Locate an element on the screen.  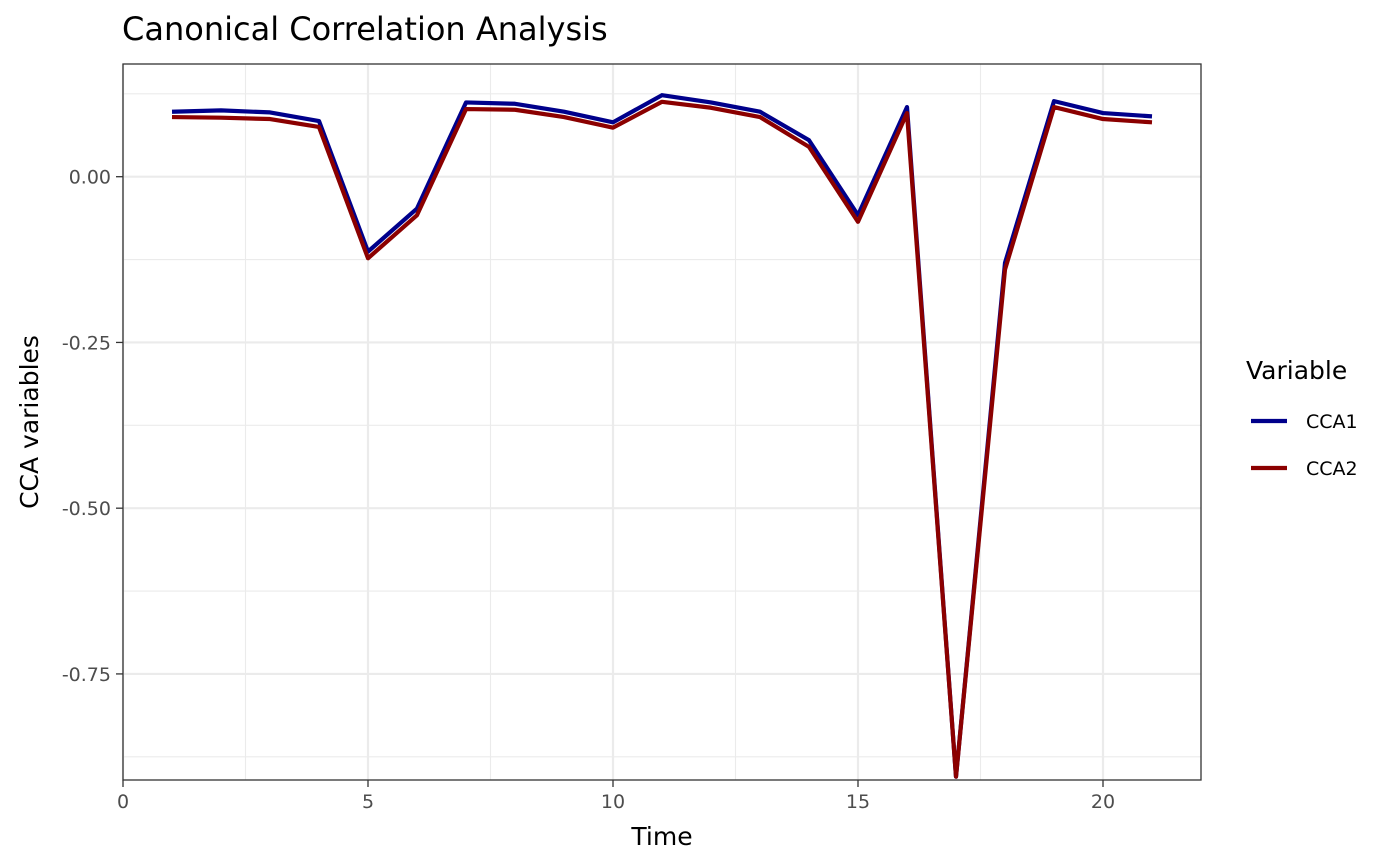
x-axis-title: Time is located at coordinates (661, 836).